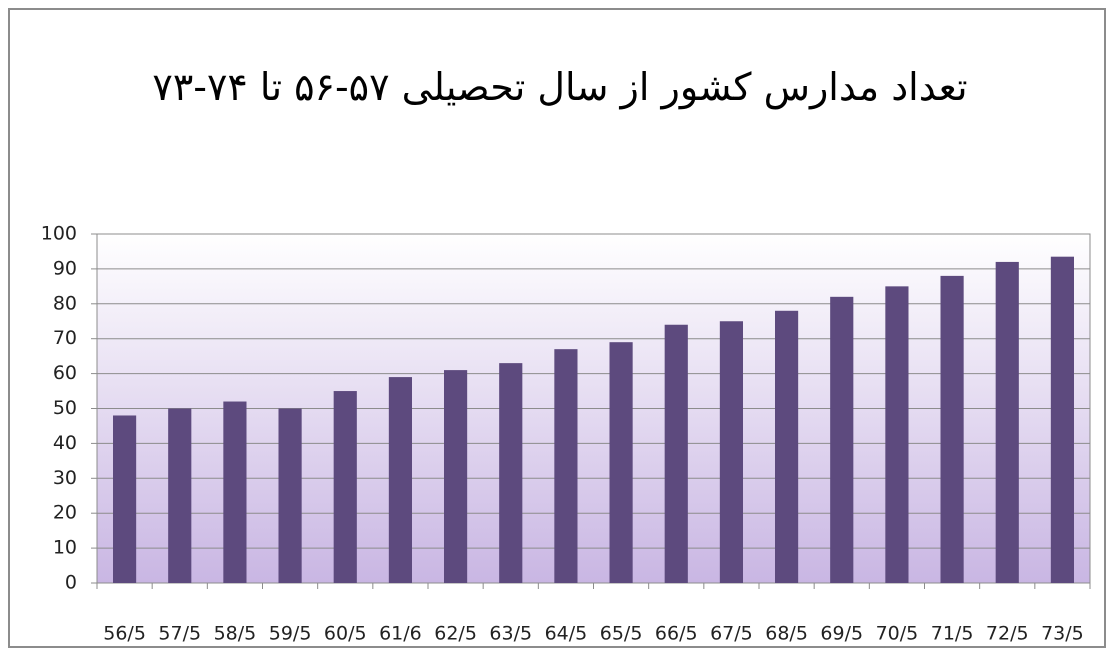  What do you see at coordinates (1062, 634) in the screenshot?
I see `x-tick-label: 73/5` at bounding box center [1062, 634].